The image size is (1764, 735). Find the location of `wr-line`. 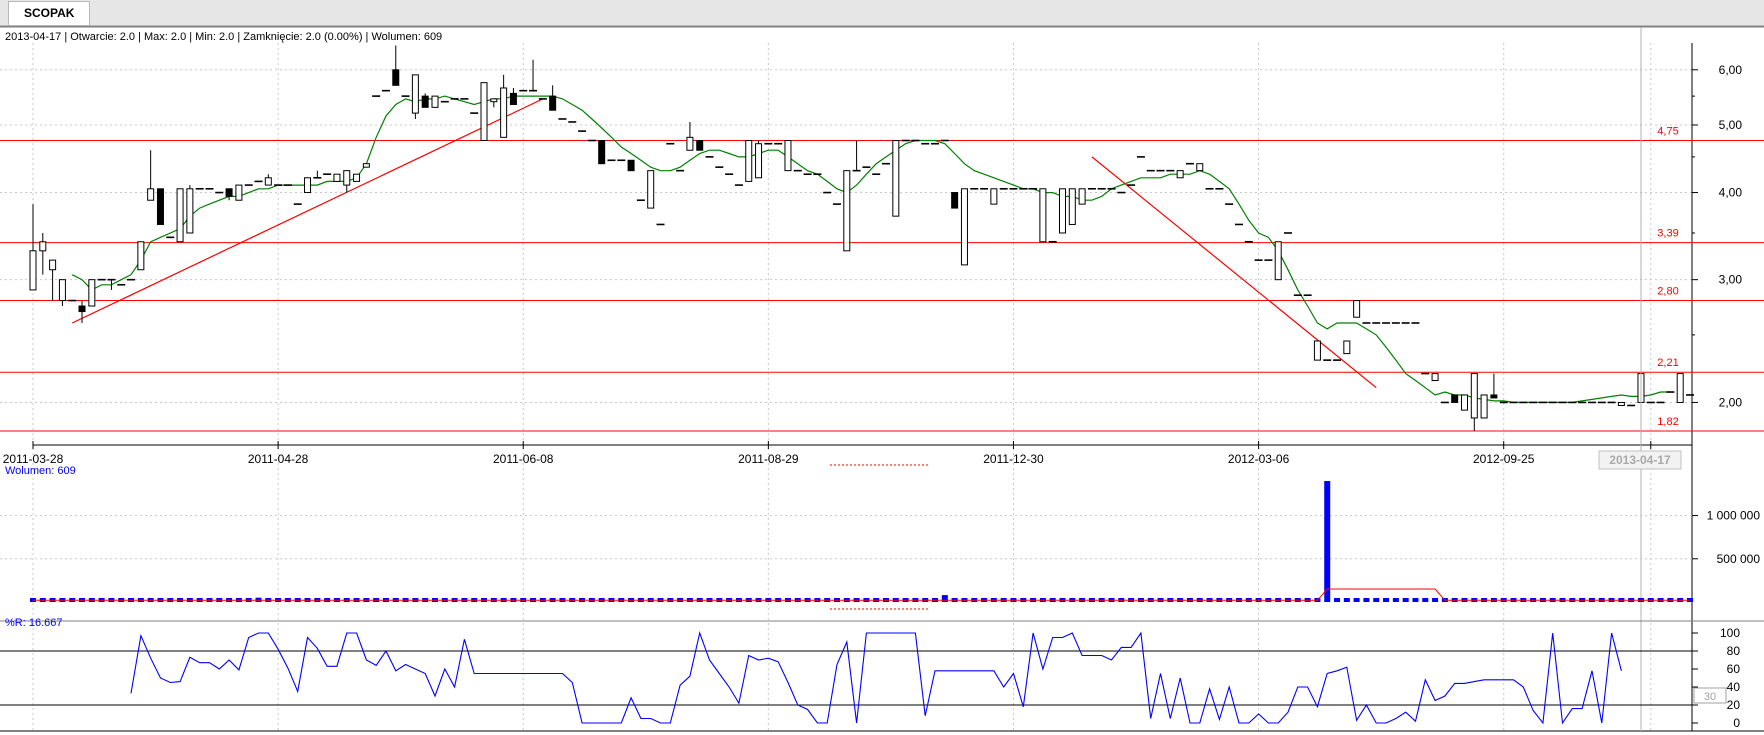

wr-line is located at coordinates (876, 678).